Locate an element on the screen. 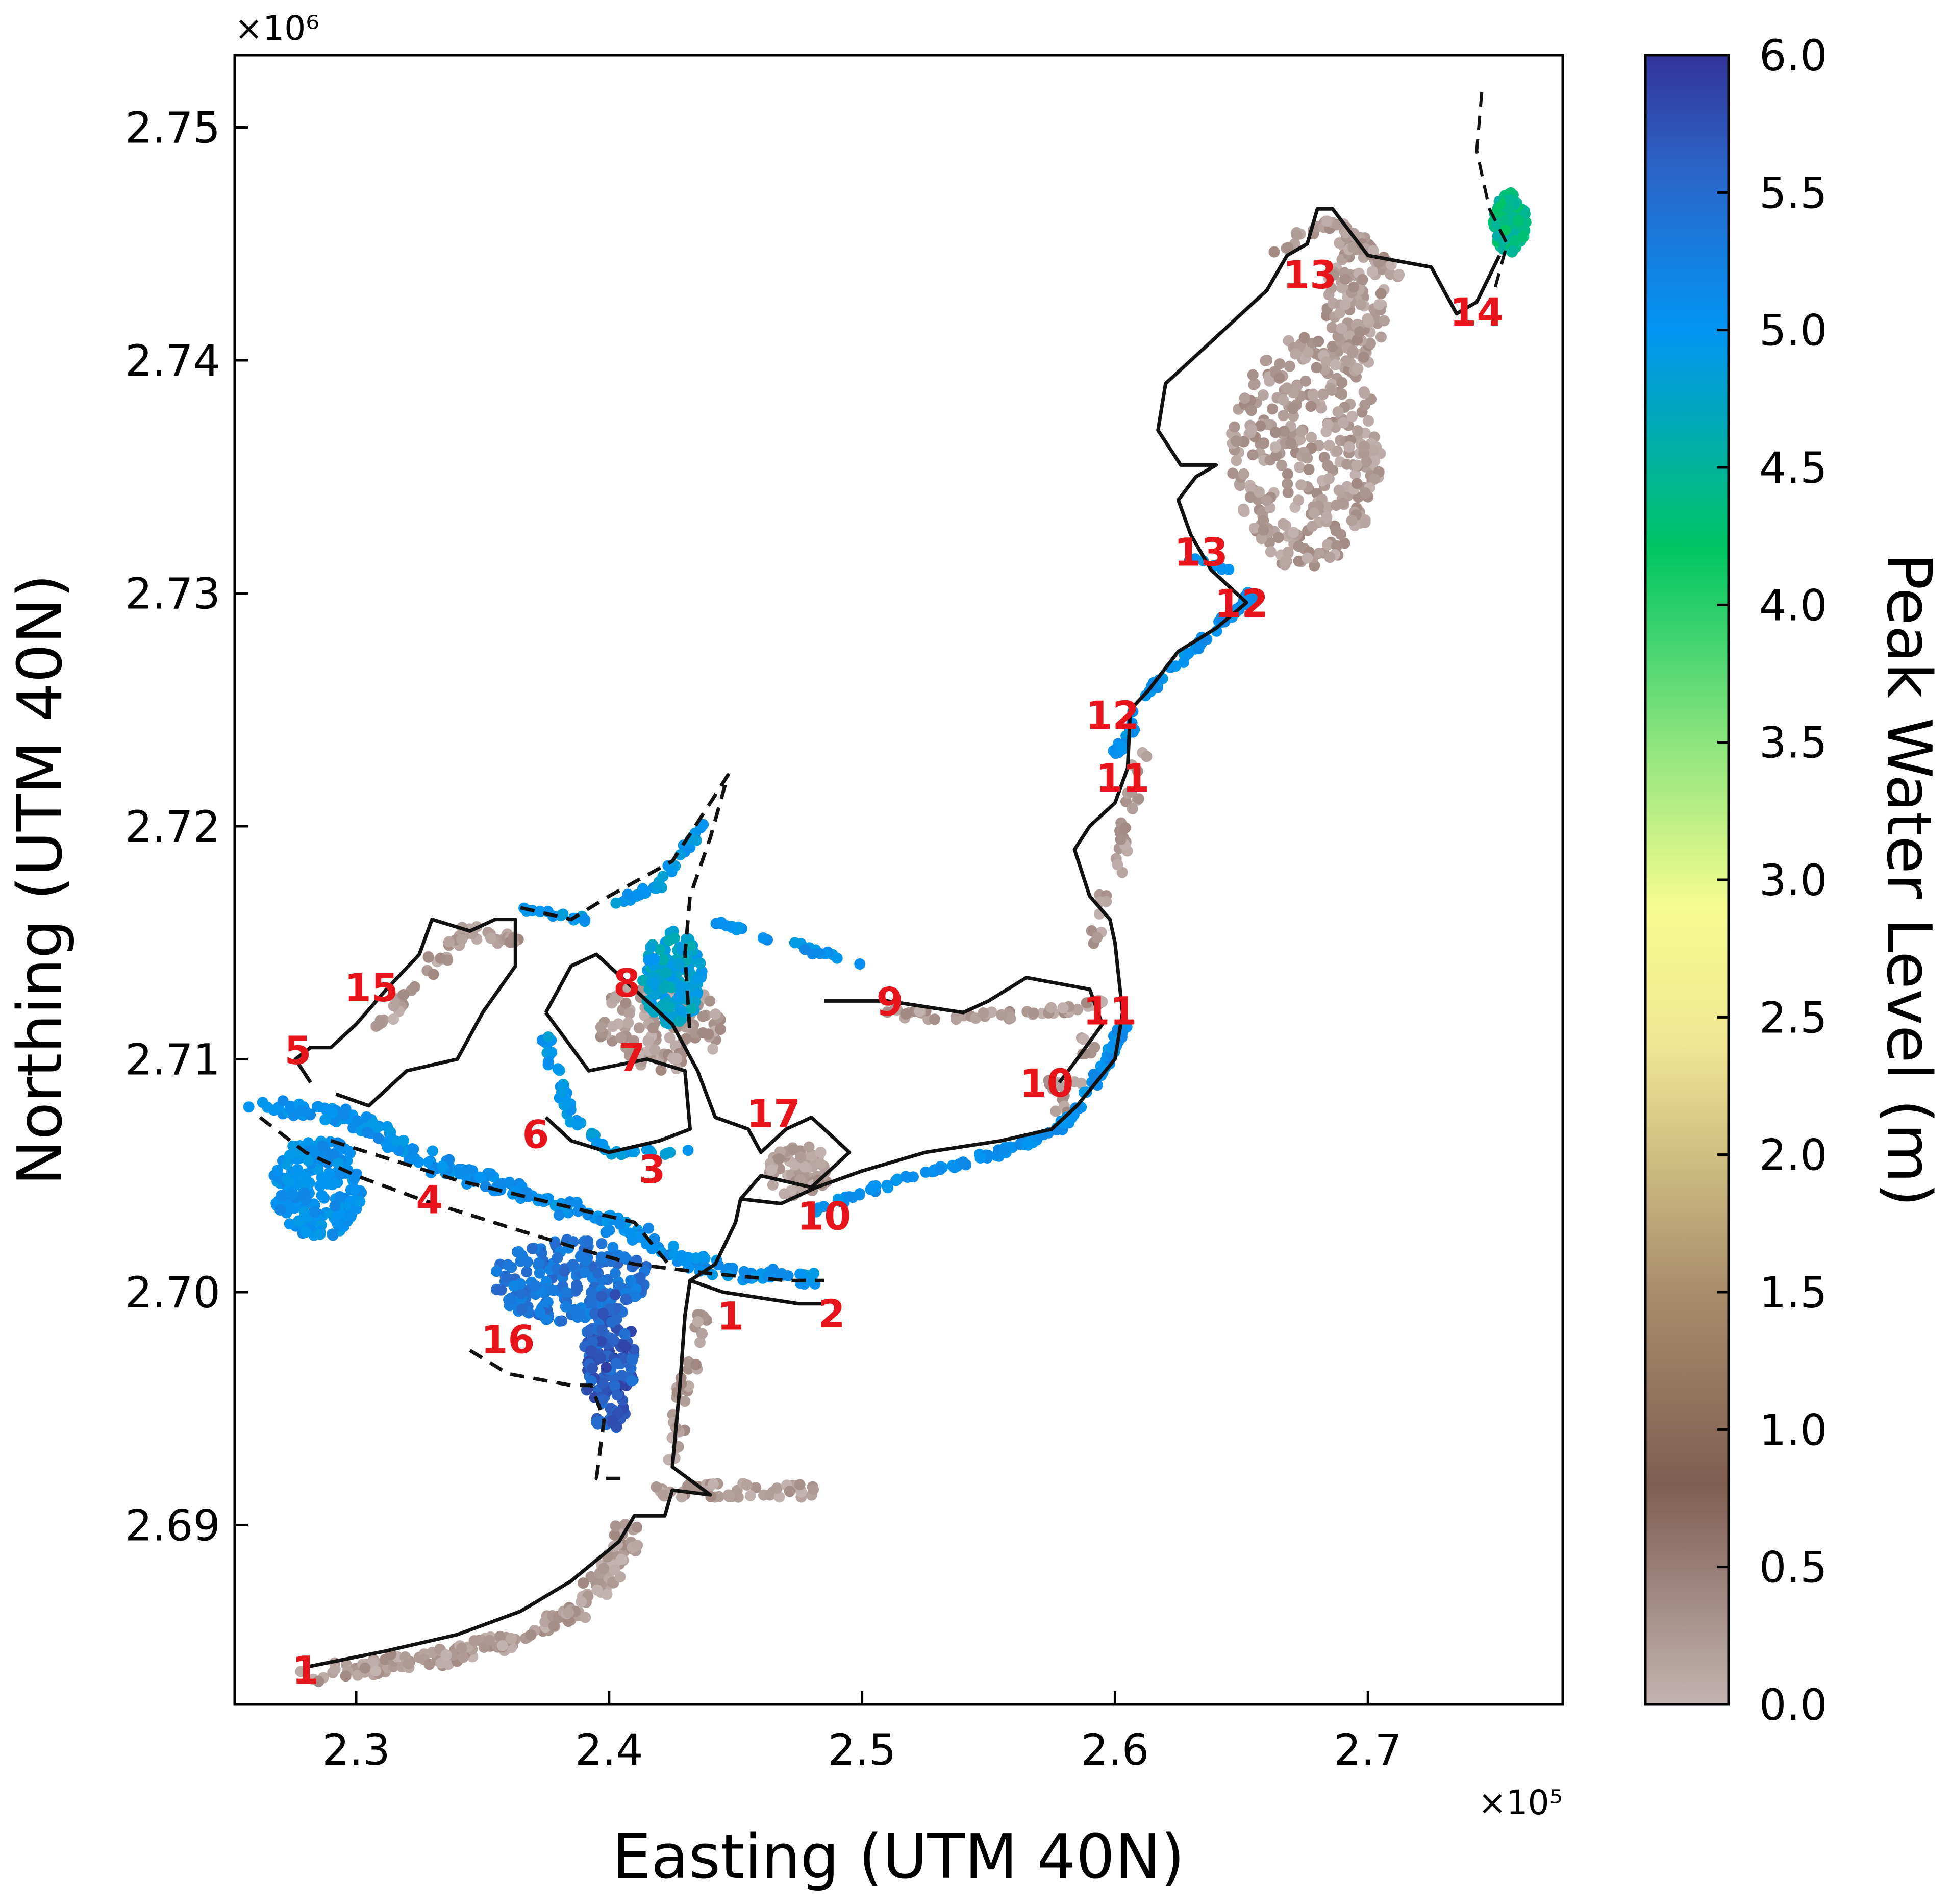  site-label: 6 is located at coordinates (536, 1134).